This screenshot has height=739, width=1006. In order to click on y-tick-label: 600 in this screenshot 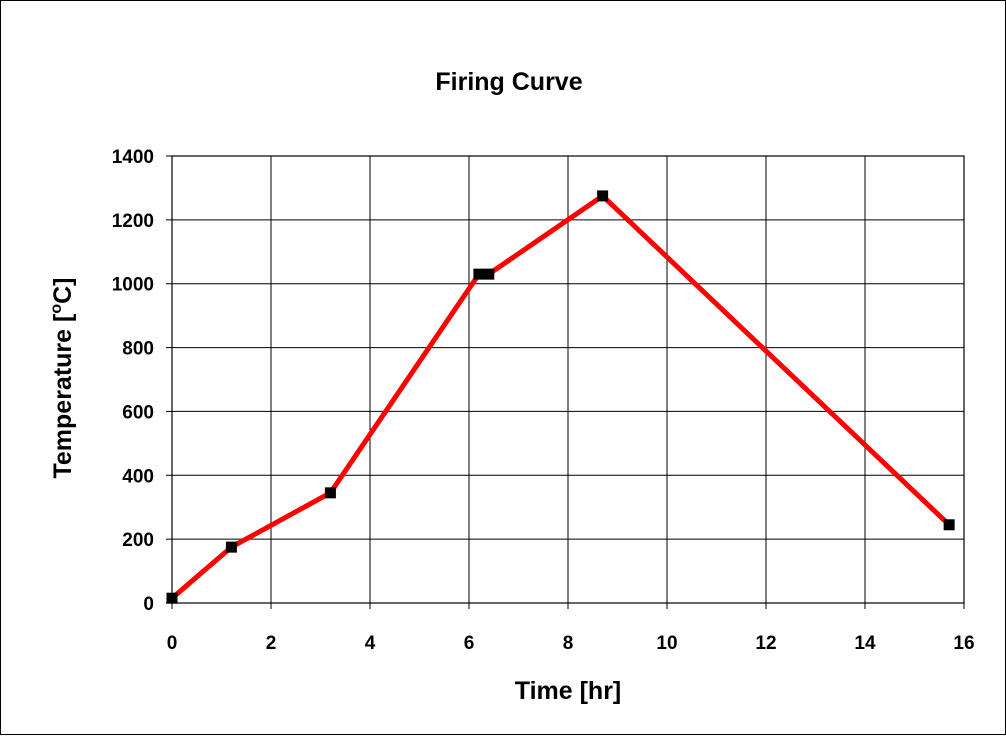, I will do `click(138, 412)`.